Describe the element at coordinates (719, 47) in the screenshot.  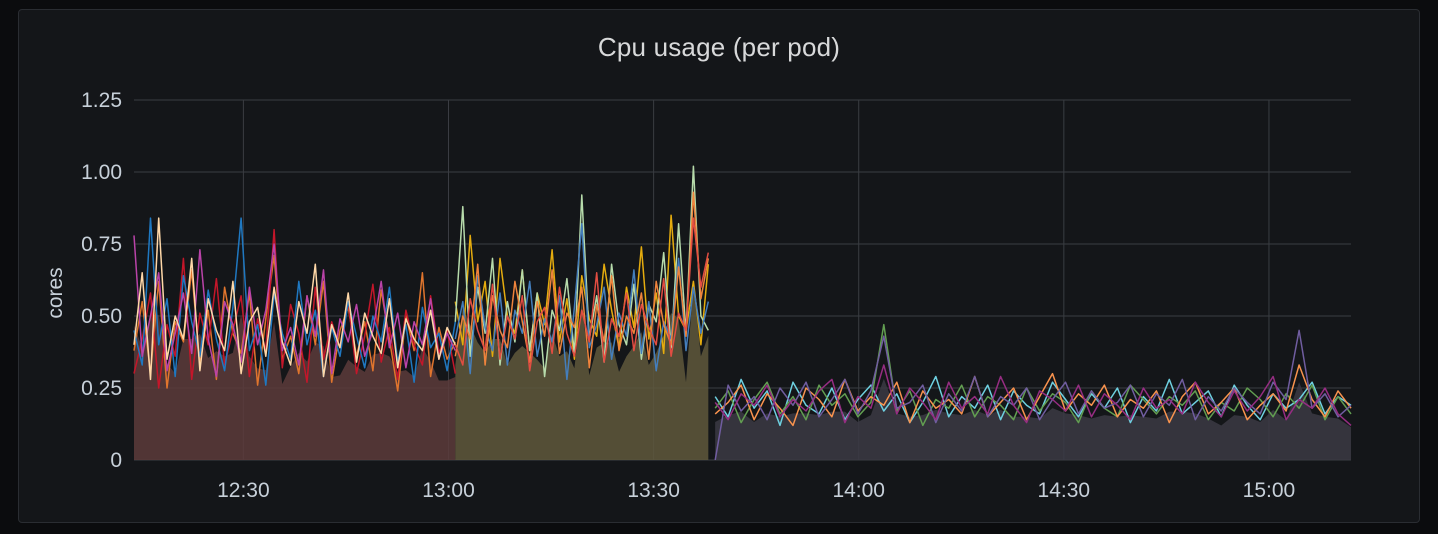
I see `chart-title: Cpu usage (per pod)` at that location.